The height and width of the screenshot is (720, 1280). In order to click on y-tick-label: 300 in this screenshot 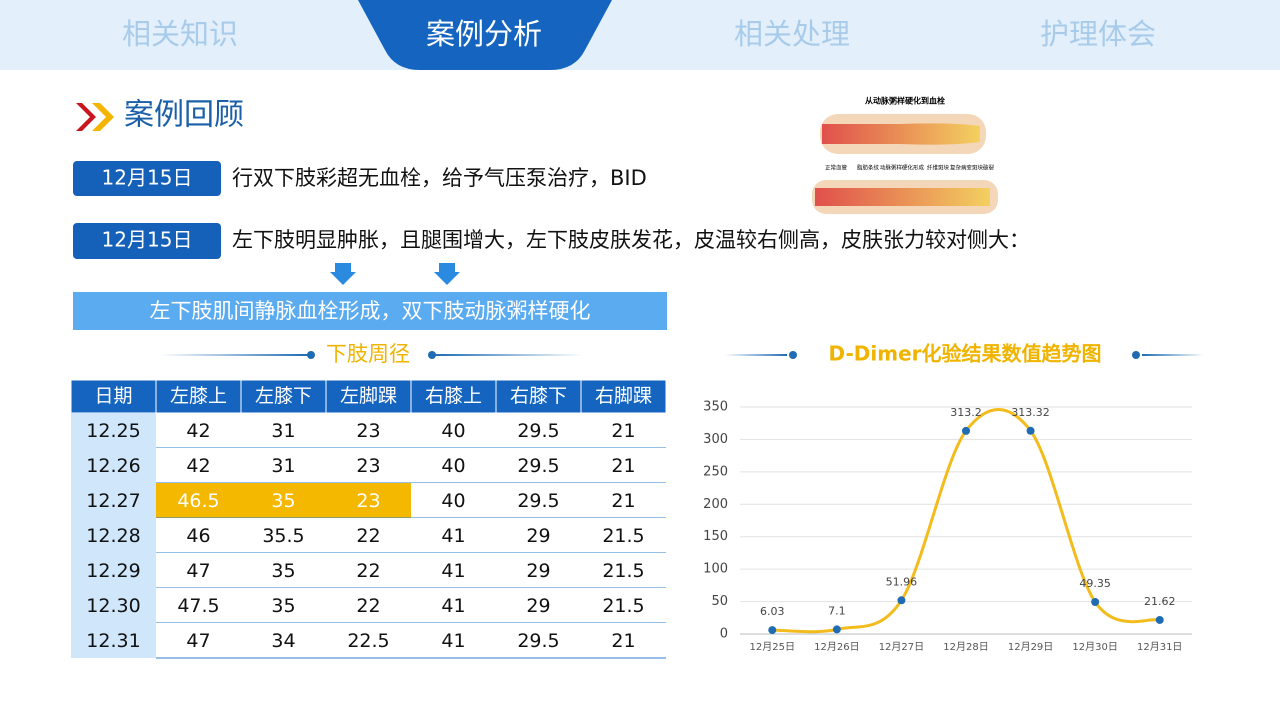, I will do `click(715, 439)`.